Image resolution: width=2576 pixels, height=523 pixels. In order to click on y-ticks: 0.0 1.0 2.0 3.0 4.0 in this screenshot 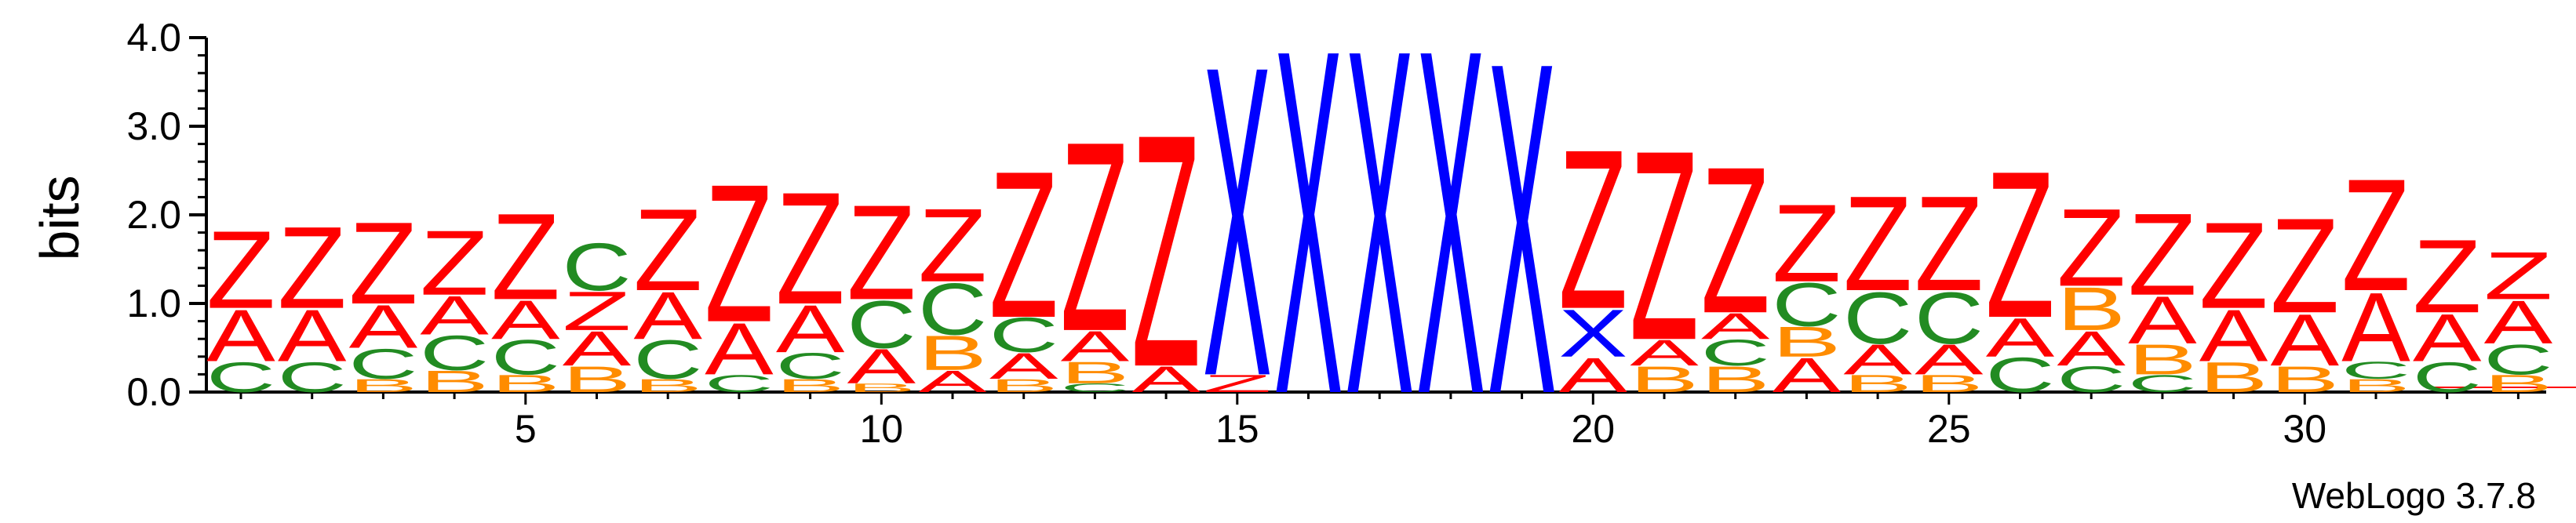, I will do `click(166, 215)`.